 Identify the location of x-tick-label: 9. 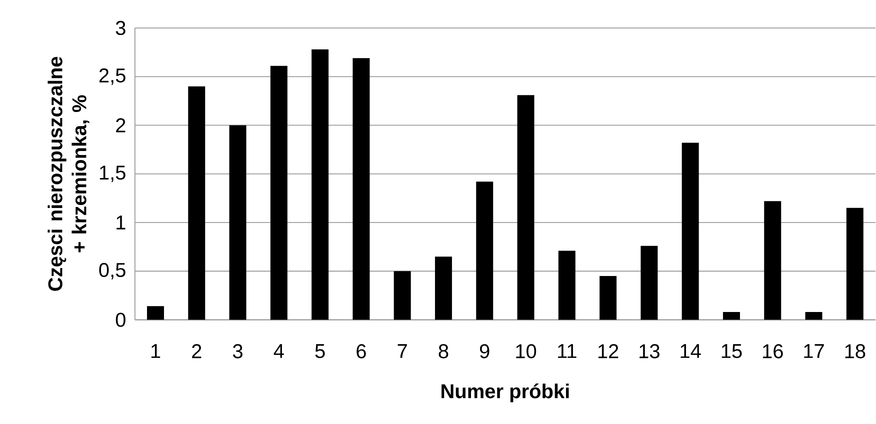
(485, 351).